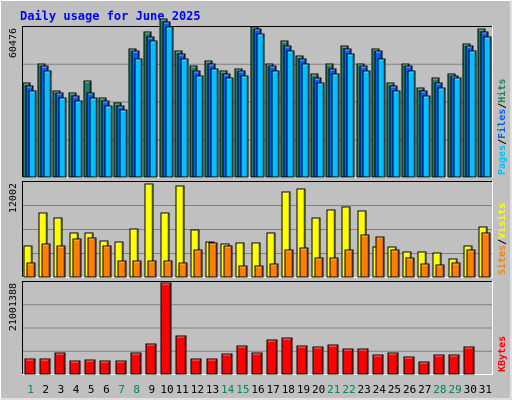 Image resolution: width=512 pixels, height=400 pixels. What do you see at coordinates (333, 389) in the screenshot?
I see `x-tick-label-21: 21` at bounding box center [333, 389].